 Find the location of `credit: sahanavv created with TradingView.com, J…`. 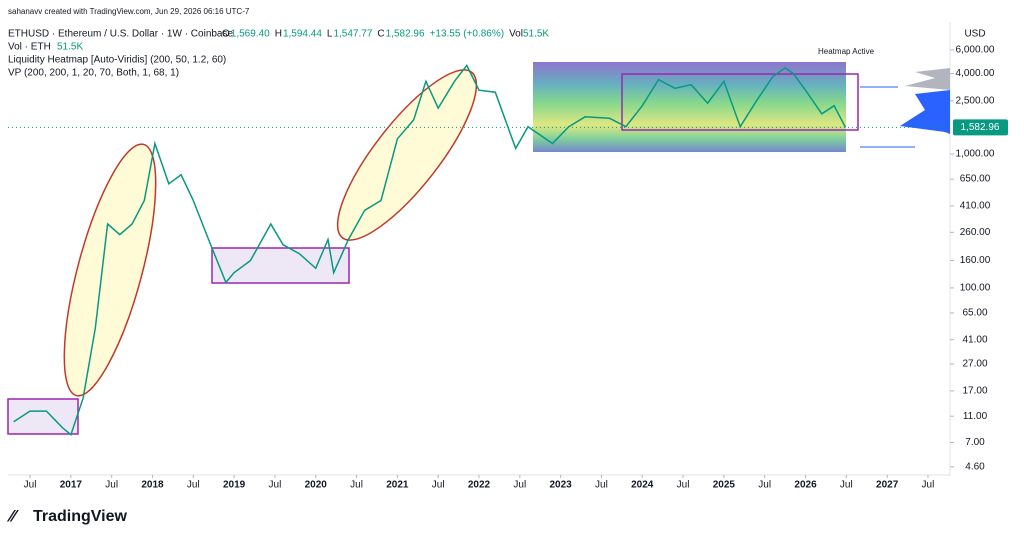

credit: sahanavv created with TradingView.com, J… is located at coordinates (129, 11).